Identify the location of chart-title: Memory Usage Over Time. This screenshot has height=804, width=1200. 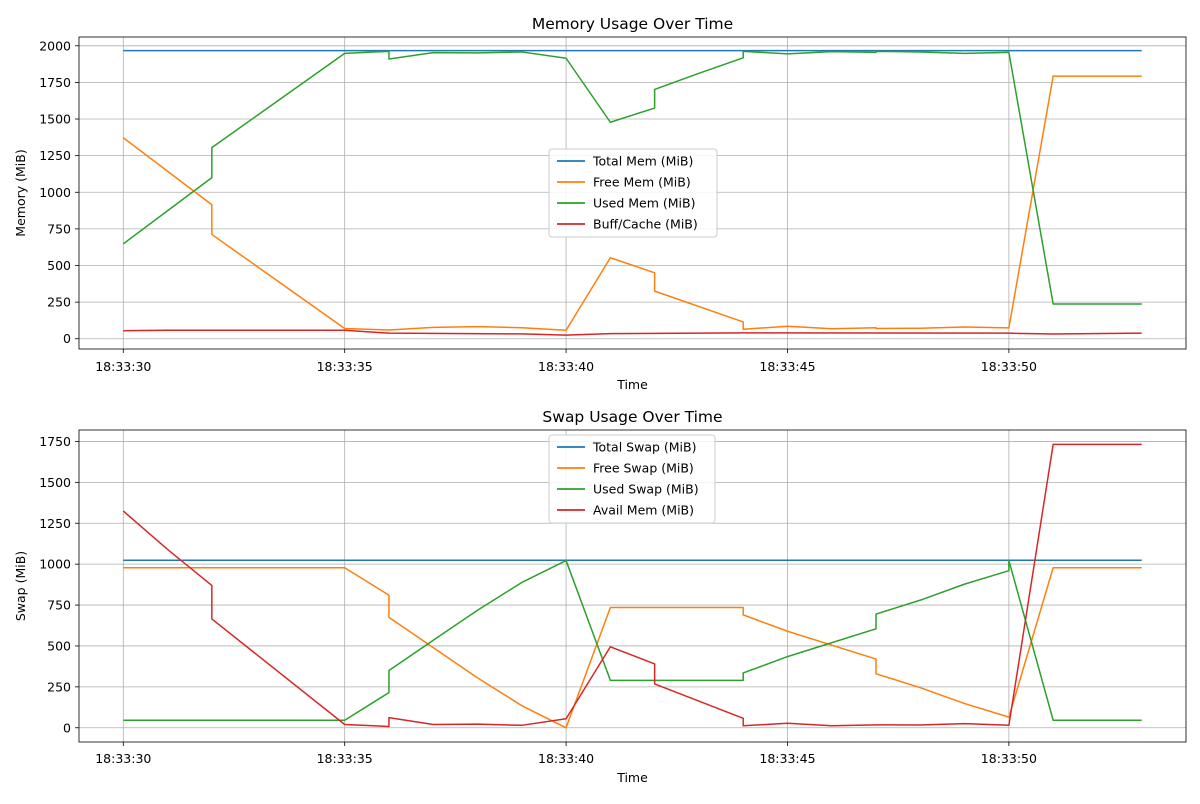
(632, 24).